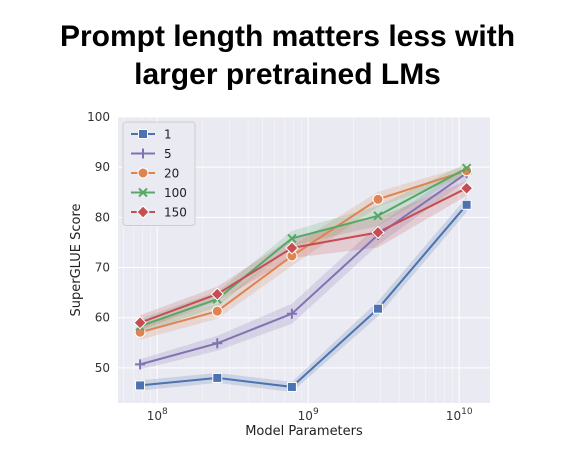 This screenshot has width=575, height=463. What do you see at coordinates (98, 117) in the screenshot?
I see `y-tick-label: 100` at bounding box center [98, 117].